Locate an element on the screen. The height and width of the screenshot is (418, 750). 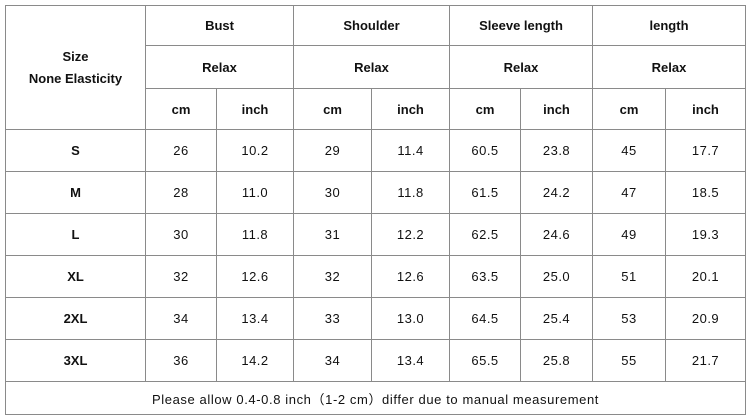
corner-label: Size is located at coordinates (75, 56).